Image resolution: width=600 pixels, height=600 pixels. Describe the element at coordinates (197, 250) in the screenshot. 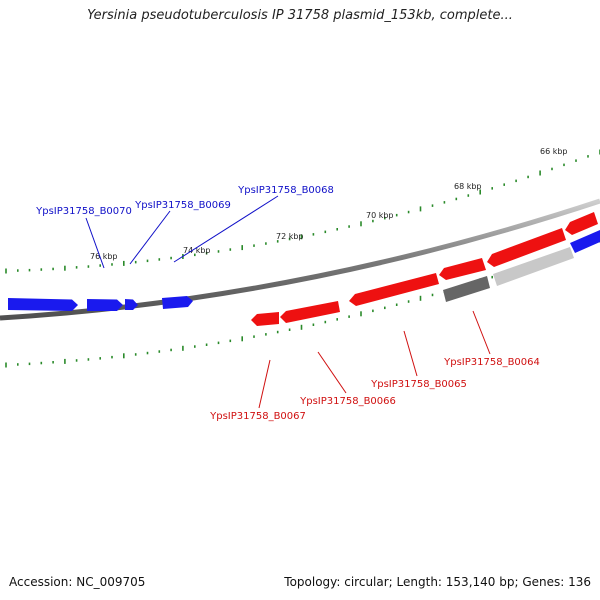

I see `scale-label: 74 kbp` at that location.